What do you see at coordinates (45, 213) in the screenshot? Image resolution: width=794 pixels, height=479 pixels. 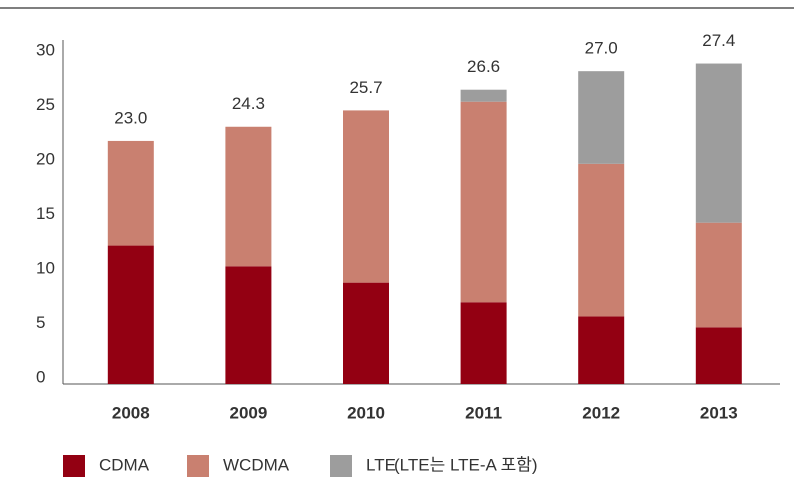 I see `y-tick-label: 15` at bounding box center [45, 213].